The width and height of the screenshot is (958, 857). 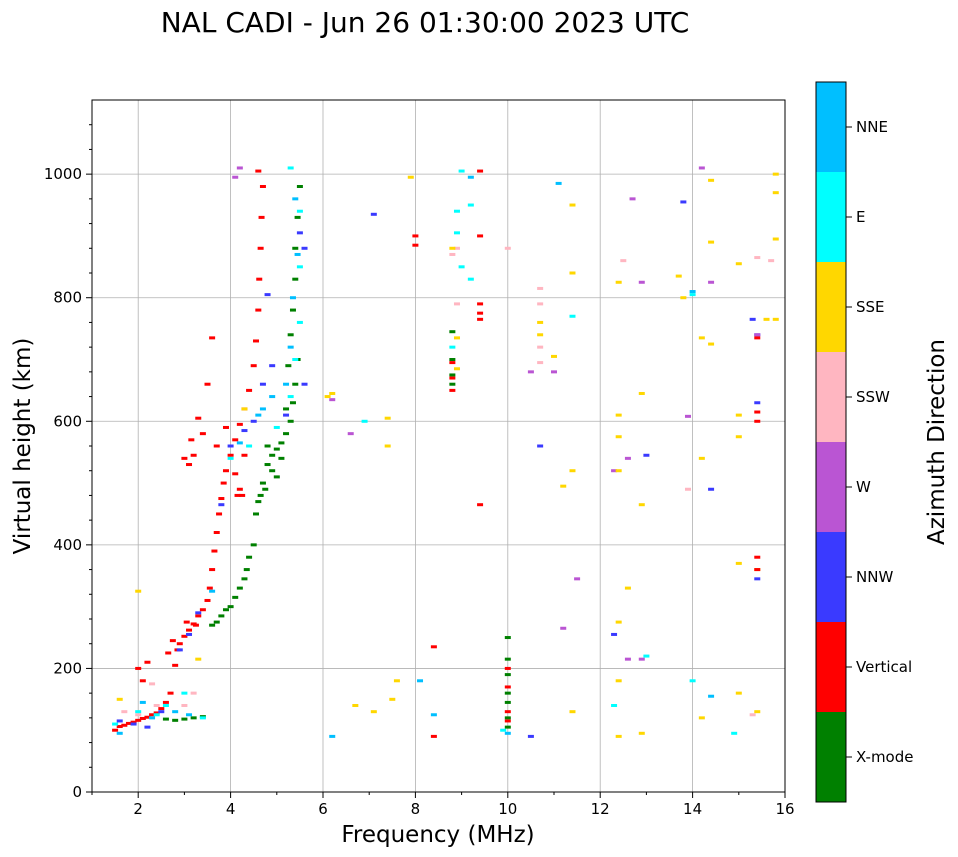 I want to click on y-tick-label: 400, so click(x=67, y=545).